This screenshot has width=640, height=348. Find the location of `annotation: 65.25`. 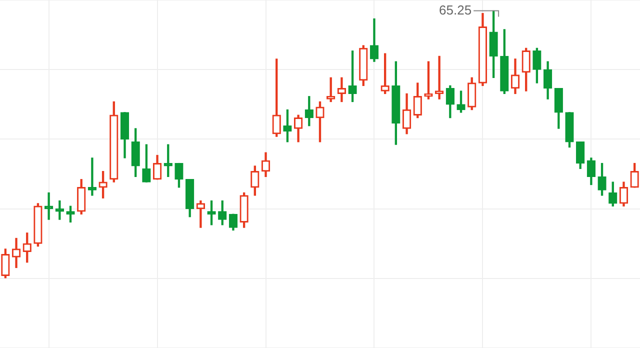

annotation: 65.25 is located at coordinates (455, 10).